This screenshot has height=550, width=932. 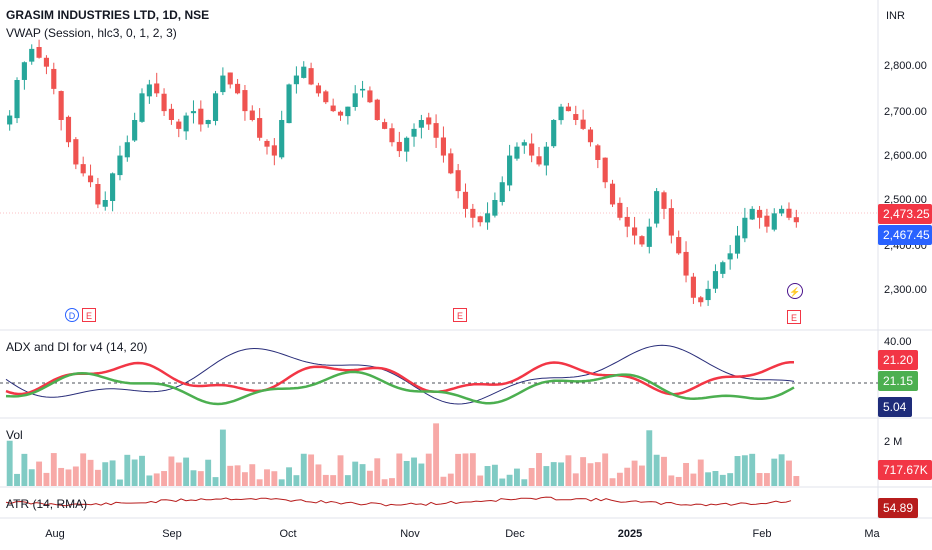 What do you see at coordinates (399, 378) in the screenshot?
I see `di-minus-line` at bounding box center [399, 378].